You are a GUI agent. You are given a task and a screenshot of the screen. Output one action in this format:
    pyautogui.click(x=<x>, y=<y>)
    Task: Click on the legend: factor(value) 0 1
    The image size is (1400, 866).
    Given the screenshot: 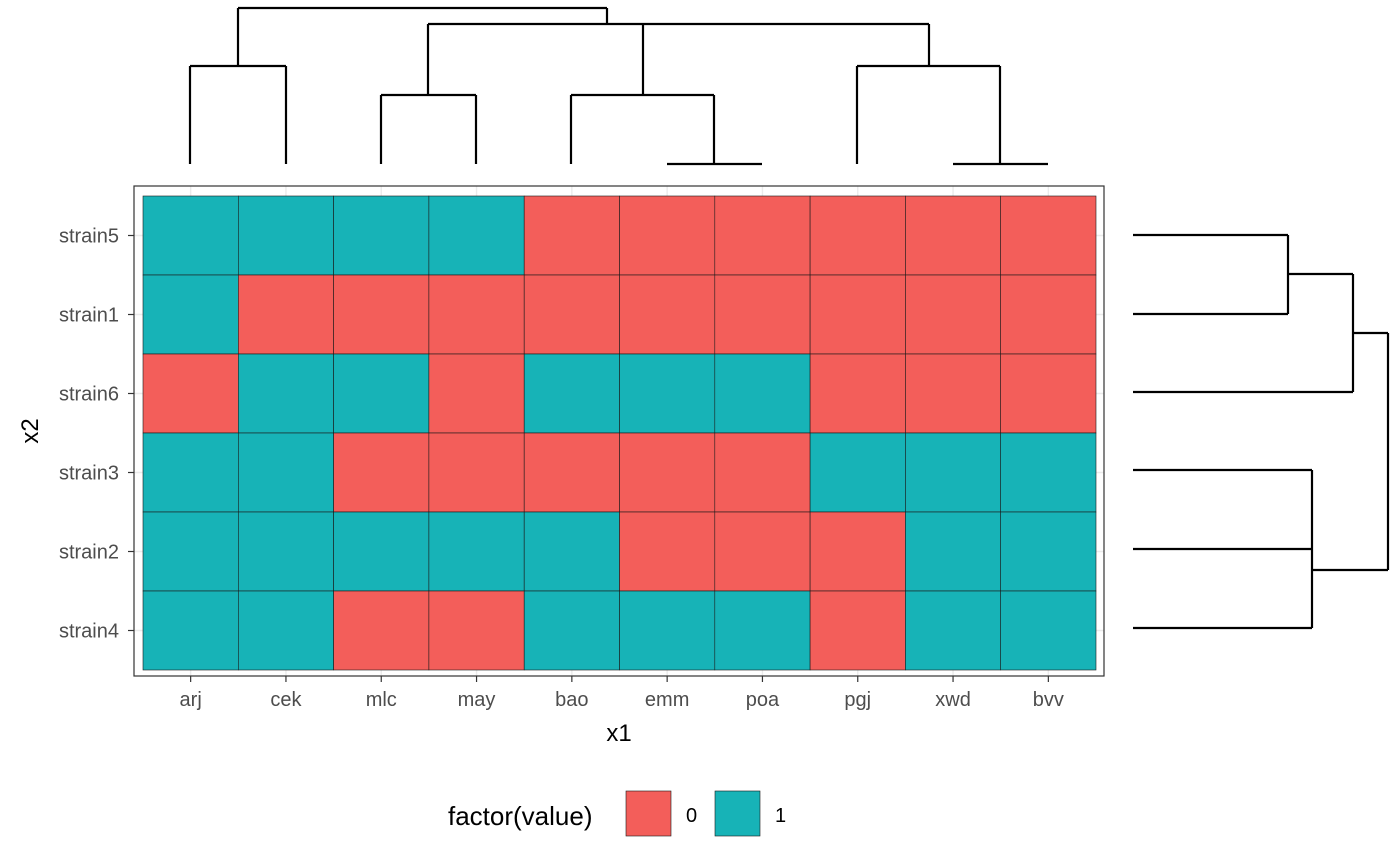 What is the action you would take?
    pyautogui.click(x=617, y=813)
    